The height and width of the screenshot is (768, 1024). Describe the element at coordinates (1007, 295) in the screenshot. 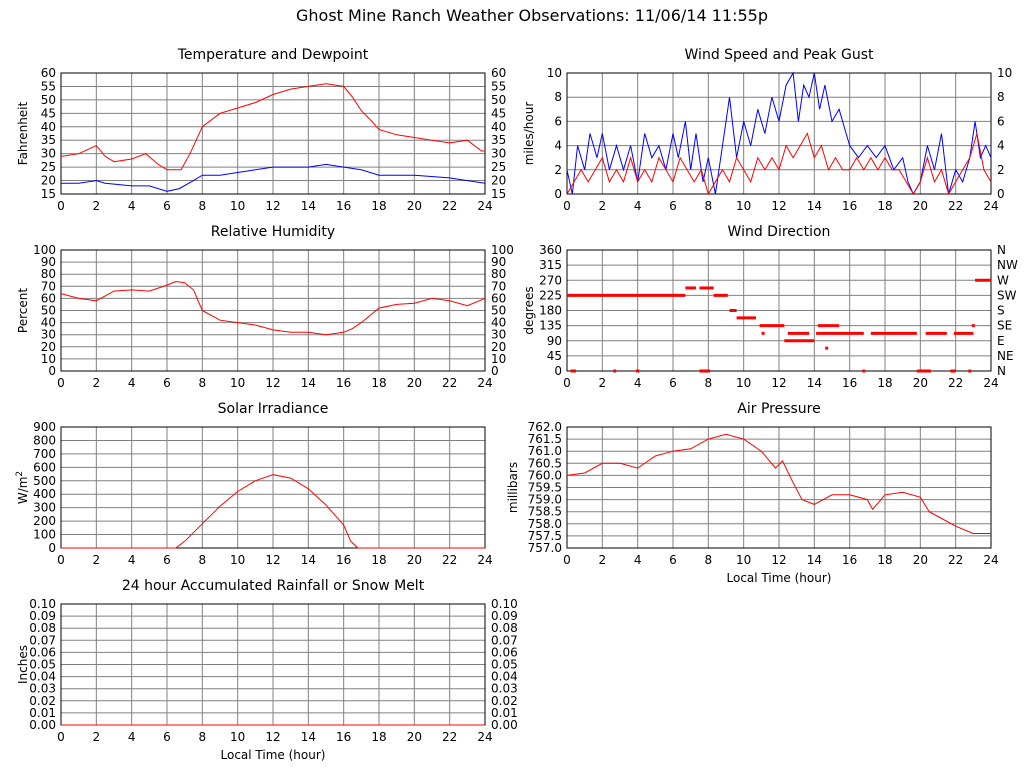

I see `direction-label: SW` at that location.